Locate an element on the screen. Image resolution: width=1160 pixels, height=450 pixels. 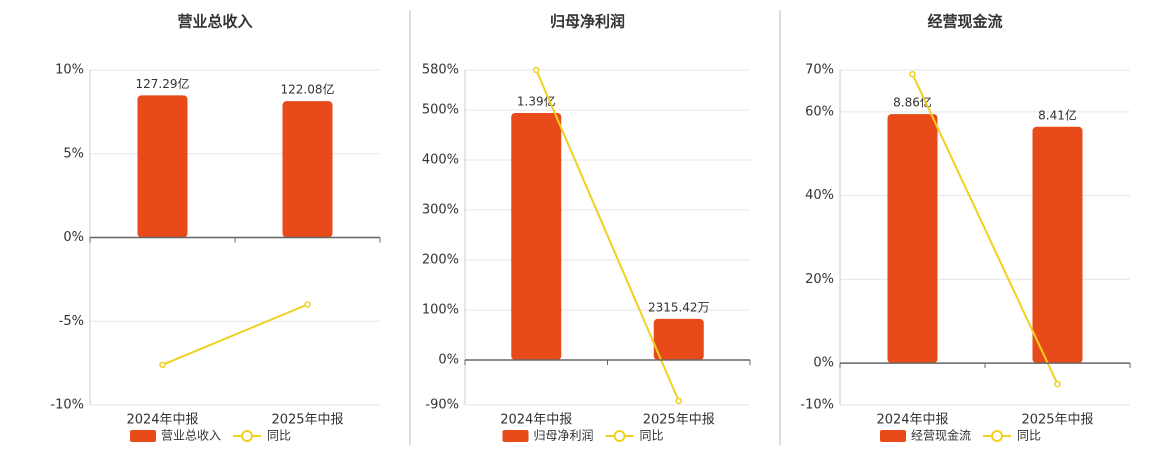
y-tick-label: 580% is located at coordinates (440, 70).